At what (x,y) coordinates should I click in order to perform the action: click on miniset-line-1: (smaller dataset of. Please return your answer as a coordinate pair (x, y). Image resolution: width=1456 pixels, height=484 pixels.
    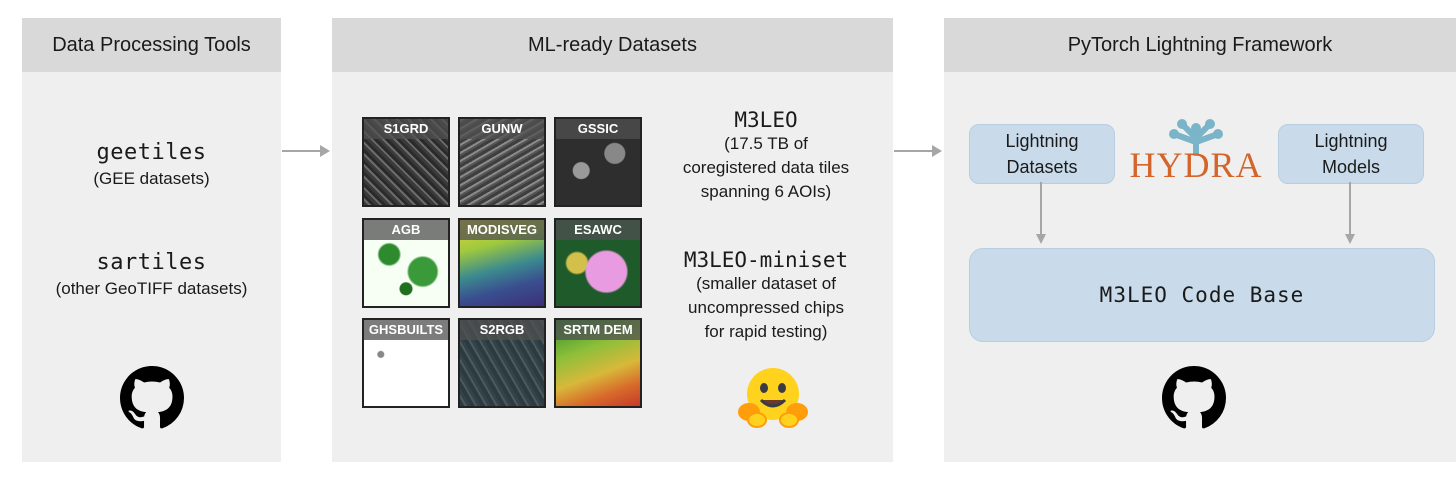
    Looking at the image, I should click on (766, 283).